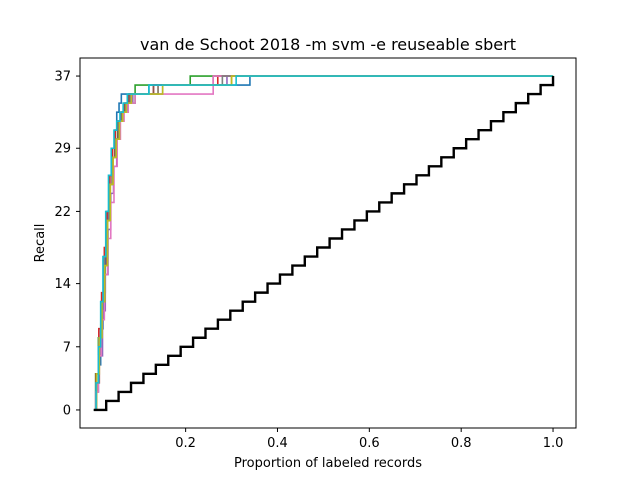 The width and height of the screenshot is (640, 480). I want to click on x-tick-label: 1.0, so click(553, 443).